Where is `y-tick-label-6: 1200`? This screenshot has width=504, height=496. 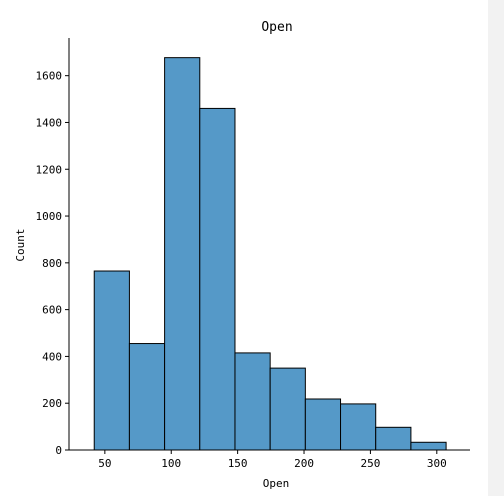 y-tick-label-6: 1200 is located at coordinates (49, 169).